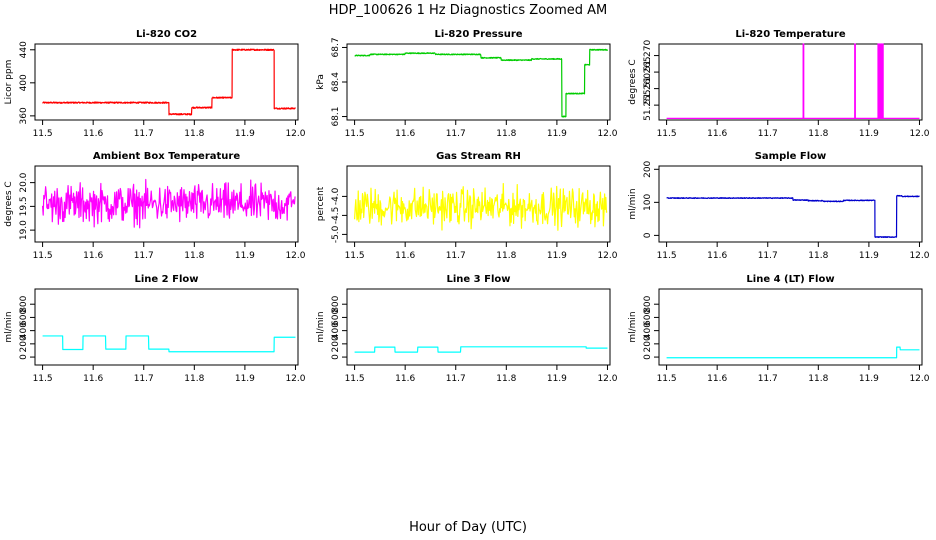 The image size is (936, 540). What do you see at coordinates (336, 117) in the screenshot?
I see `y-tick-label: 68.1` at bounding box center [336, 117].